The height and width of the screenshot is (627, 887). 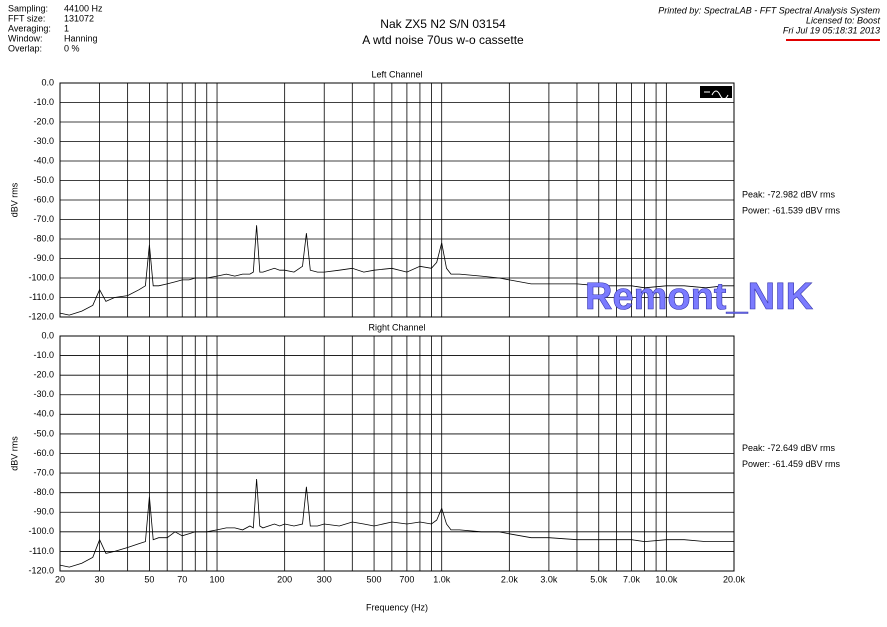 I want to click on annotation: Power: -61.539 dBV rms, so click(x=791, y=210).